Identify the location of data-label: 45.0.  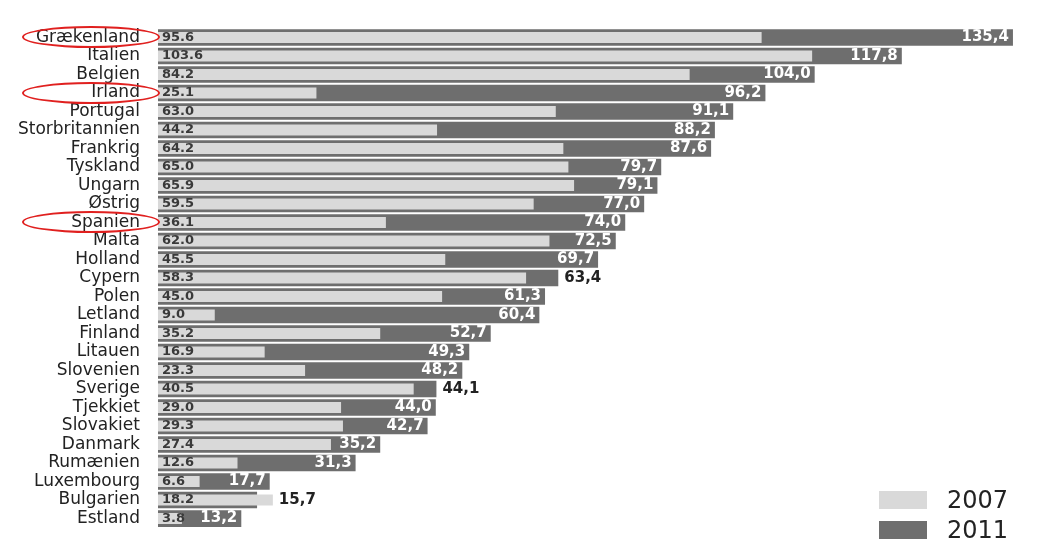
(178, 295).